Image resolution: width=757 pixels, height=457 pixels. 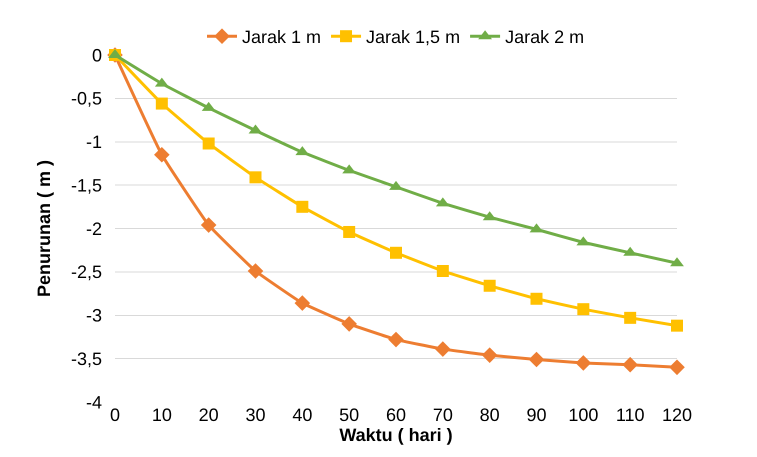 What do you see at coordinates (94, 316) in the screenshot?
I see `y-tick-label: -3` at bounding box center [94, 316].